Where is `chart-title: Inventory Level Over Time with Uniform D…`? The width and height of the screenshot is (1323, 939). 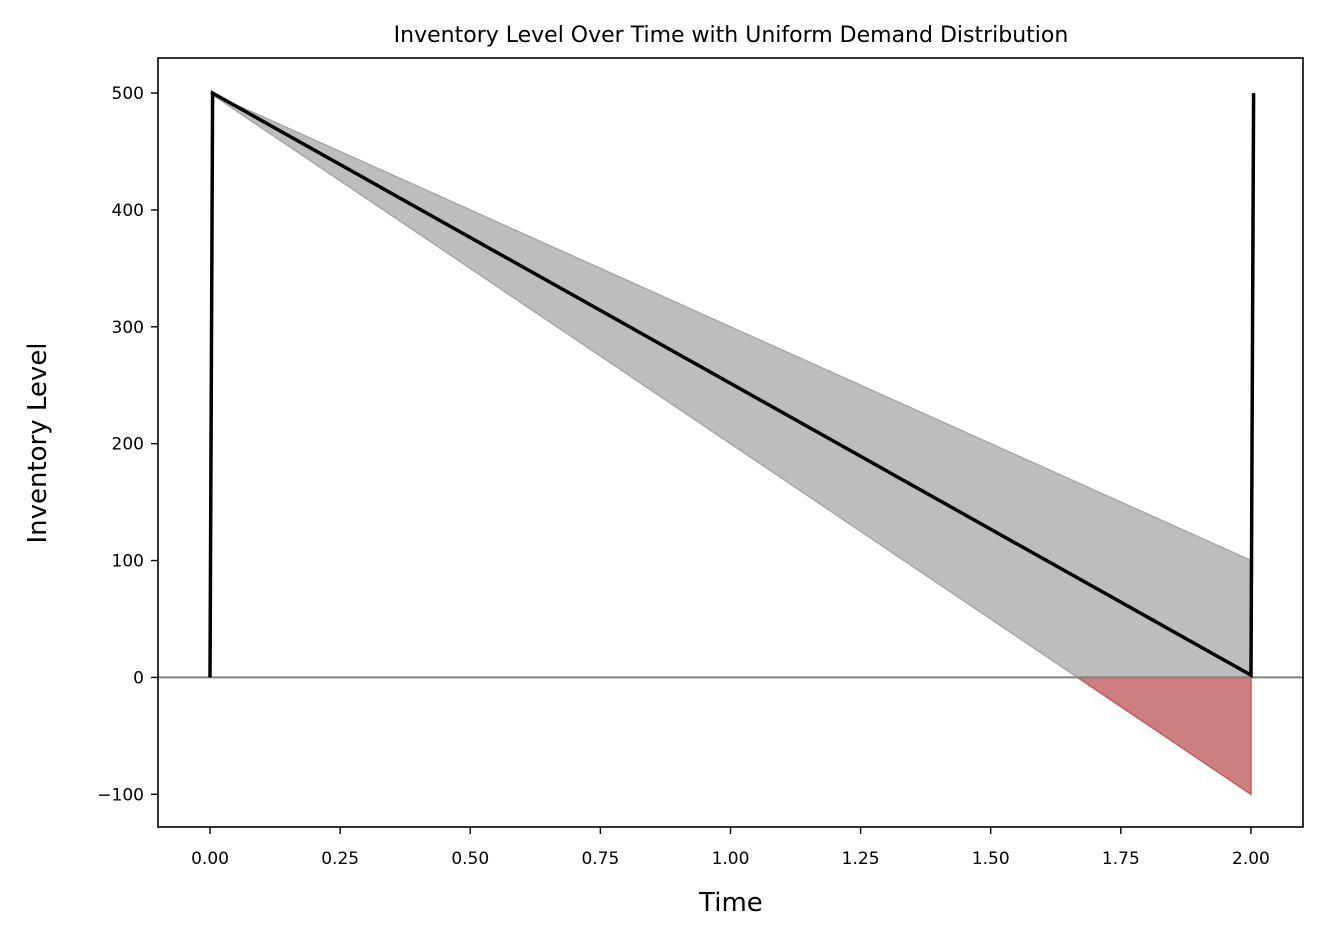 chart-title: Inventory Level Over Time with Uniform D… is located at coordinates (731, 35).